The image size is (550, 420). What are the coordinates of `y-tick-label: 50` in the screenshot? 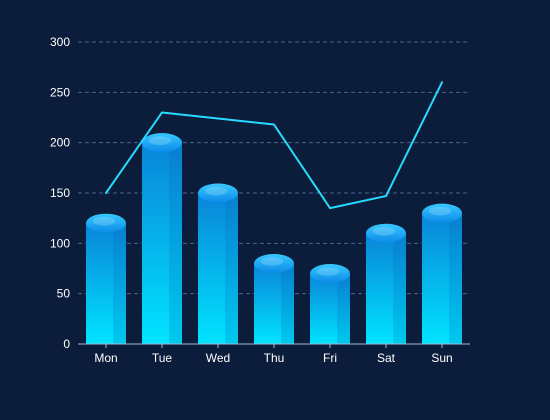 It's located at (64, 294).